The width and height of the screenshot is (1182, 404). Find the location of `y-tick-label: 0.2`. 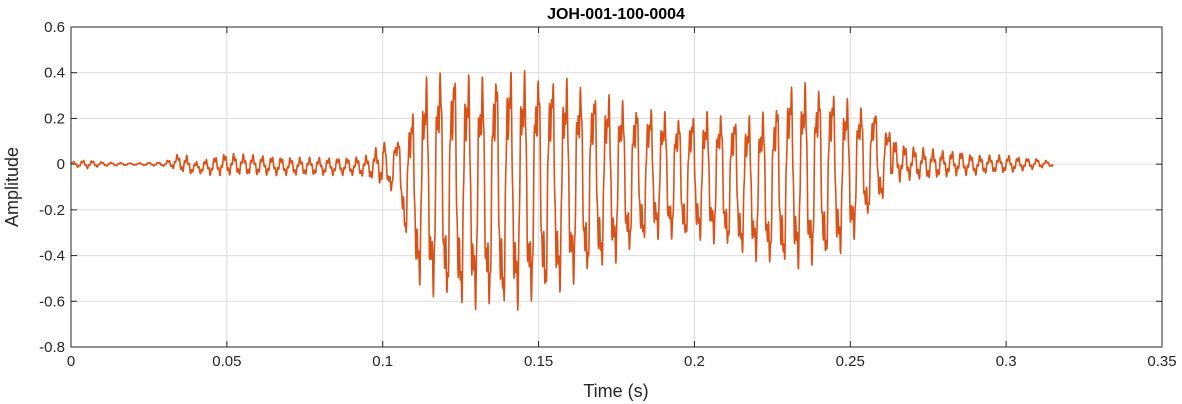

y-tick-label: 0.2 is located at coordinates (54, 118).